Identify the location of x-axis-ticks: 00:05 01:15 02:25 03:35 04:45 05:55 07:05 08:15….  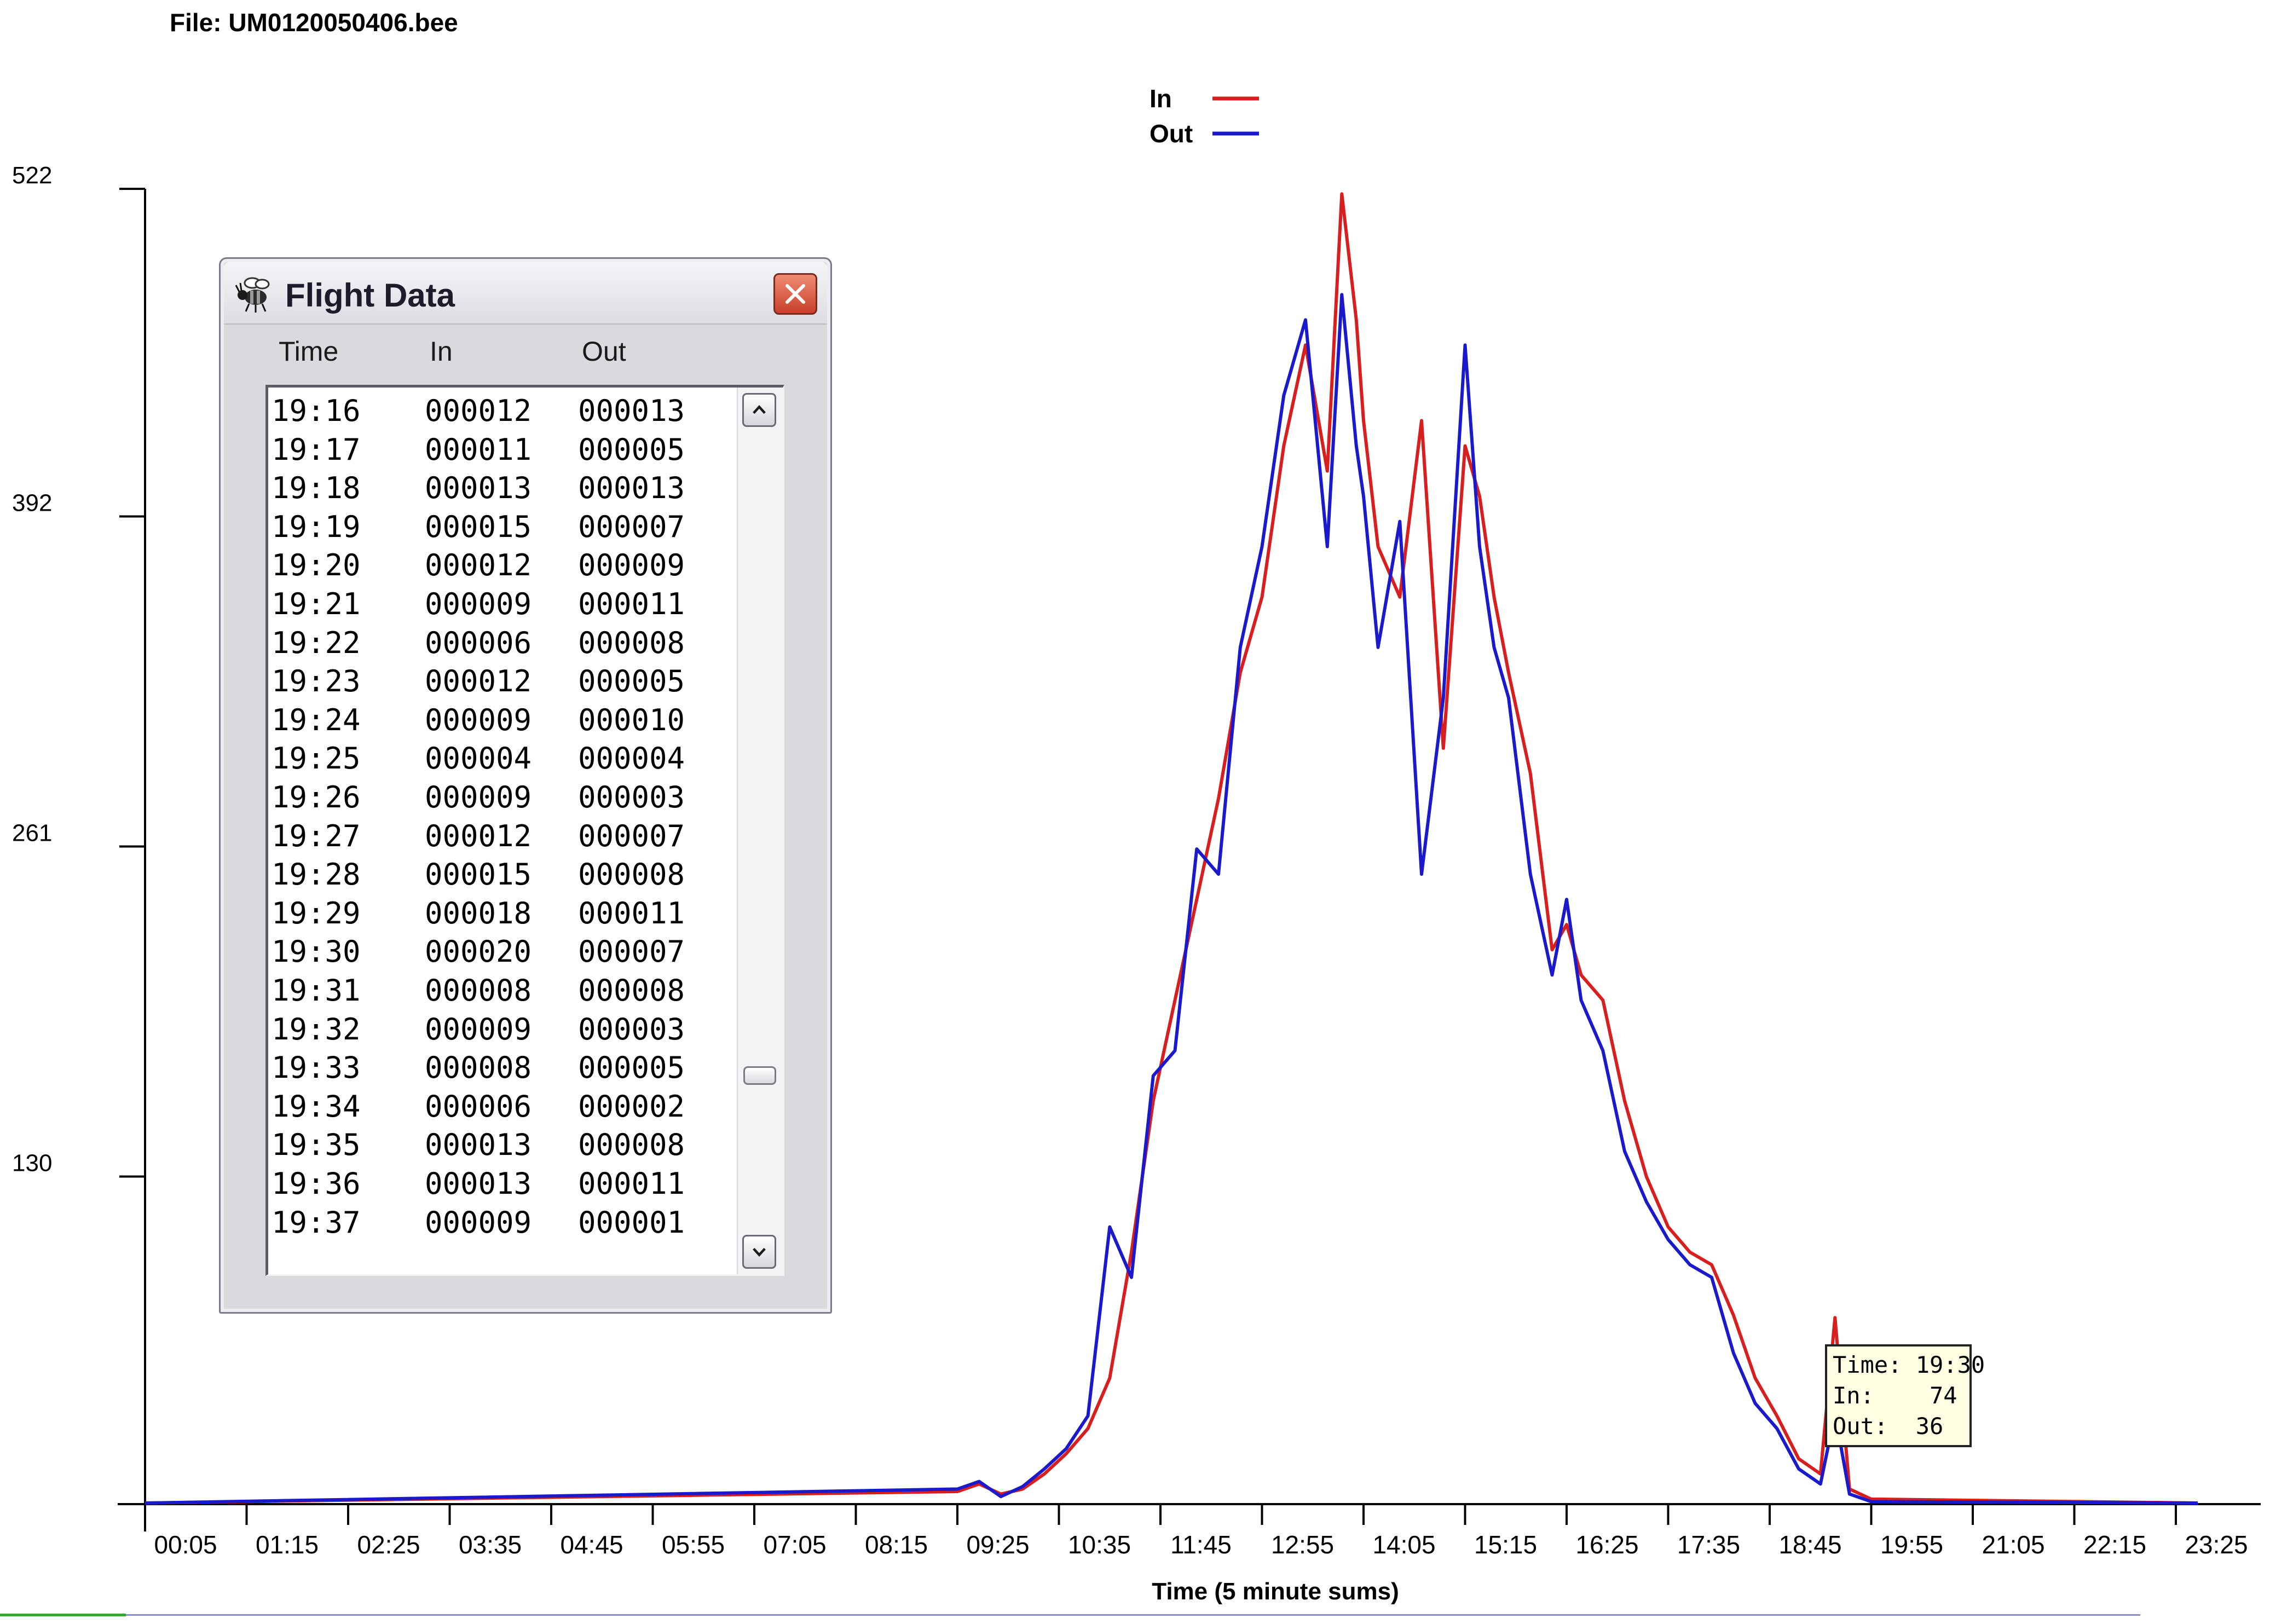
(1196, 1531).